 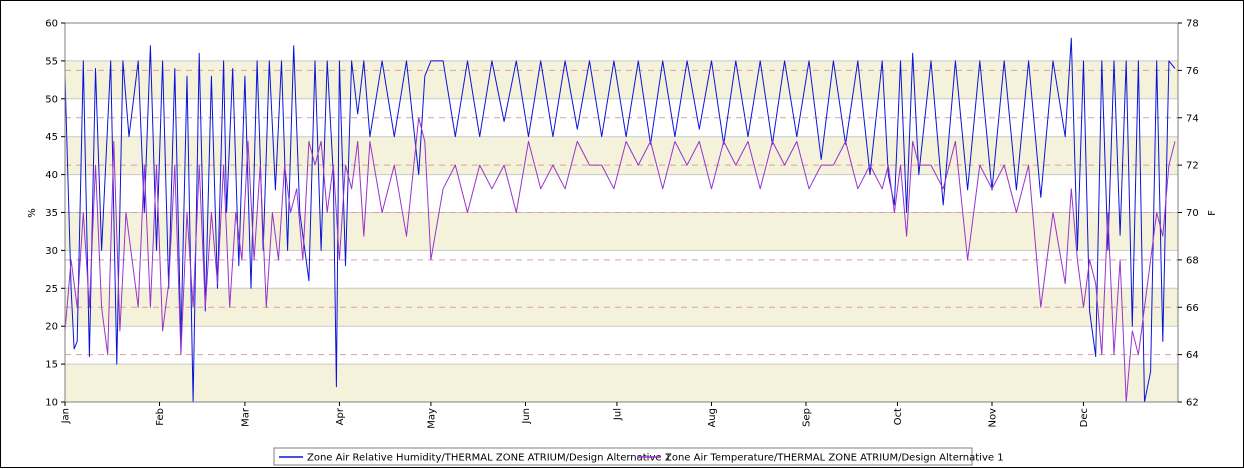 What do you see at coordinates (66, 416) in the screenshot?
I see `x-tick-label: Jan` at bounding box center [66, 416].